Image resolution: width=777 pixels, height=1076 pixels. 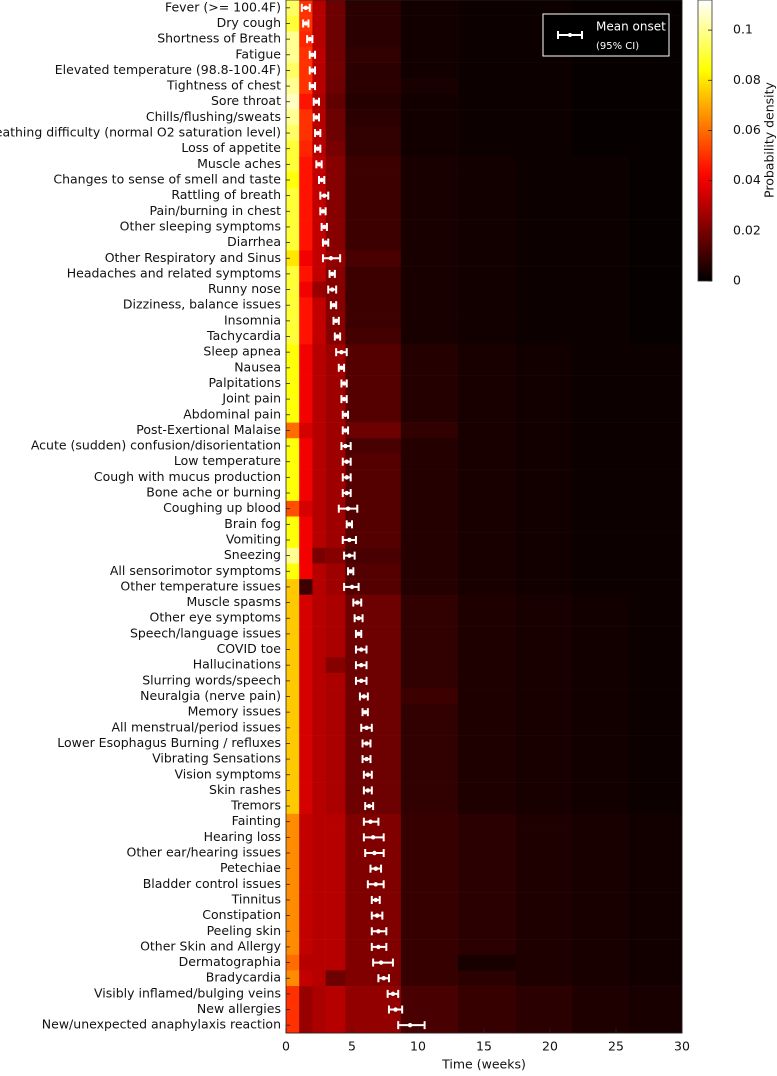 What do you see at coordinates (197, 726) in the screenshot?
I see `y-tick-label: All menstrual/period issues` at bounding box center [197, 726].